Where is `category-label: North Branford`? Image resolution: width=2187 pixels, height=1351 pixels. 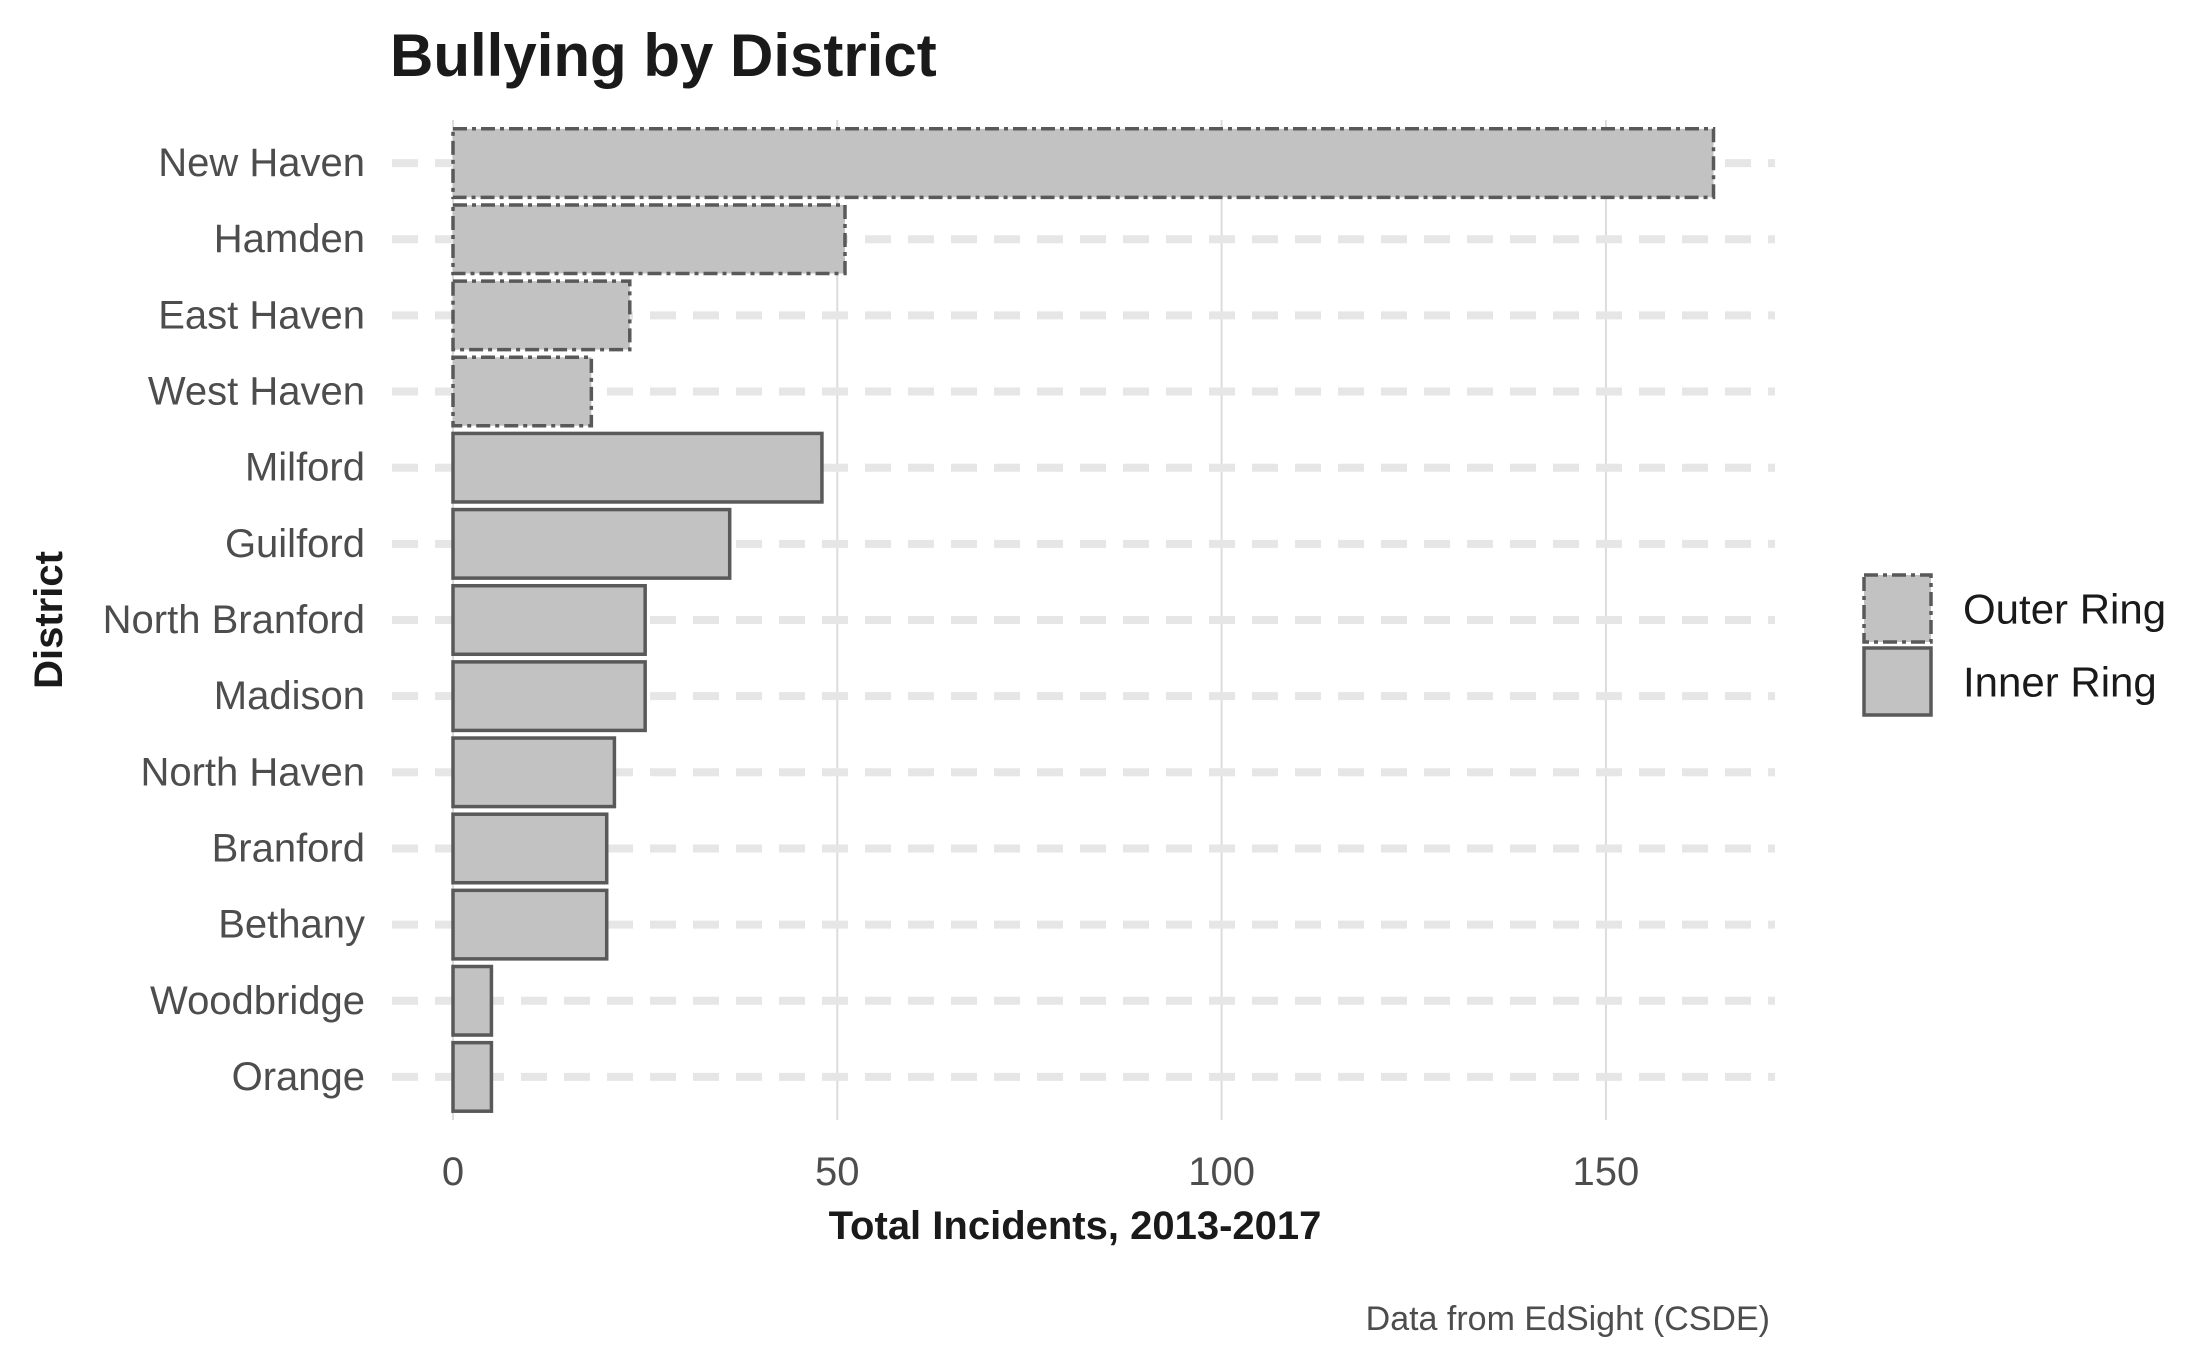 category-label: North Branford is located at coordinates (234, 620).